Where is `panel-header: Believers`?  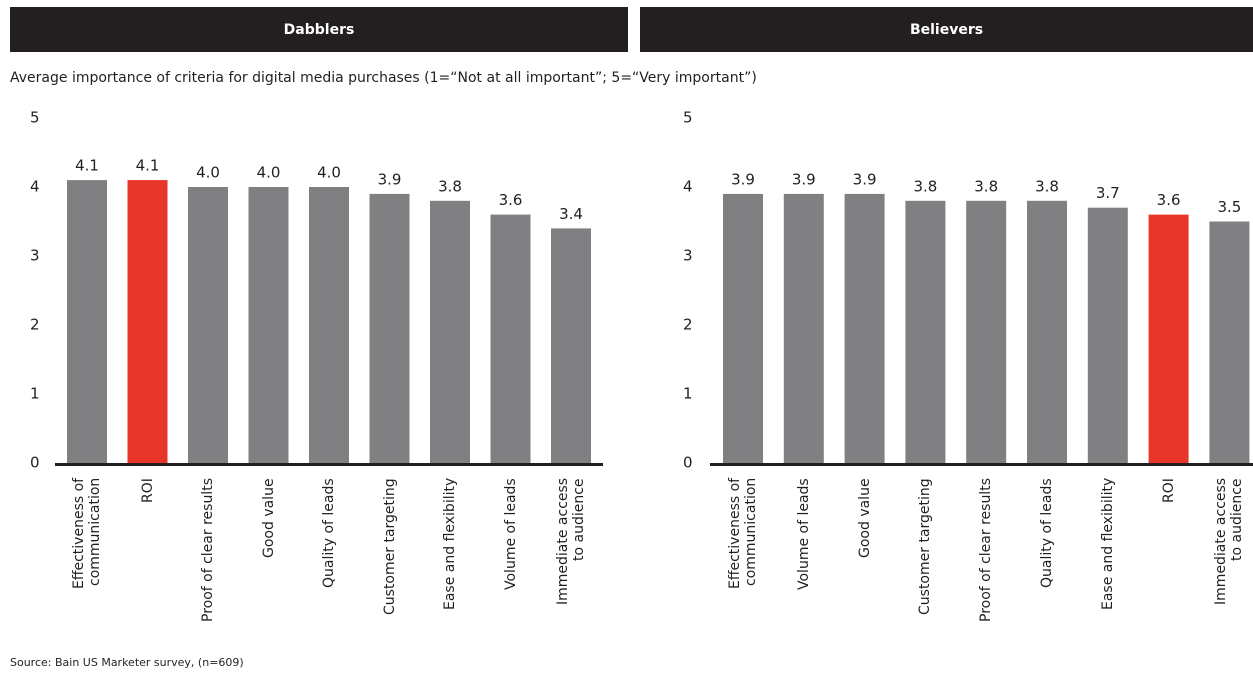 panel-header: Believers is located at coordinates (946, 29).